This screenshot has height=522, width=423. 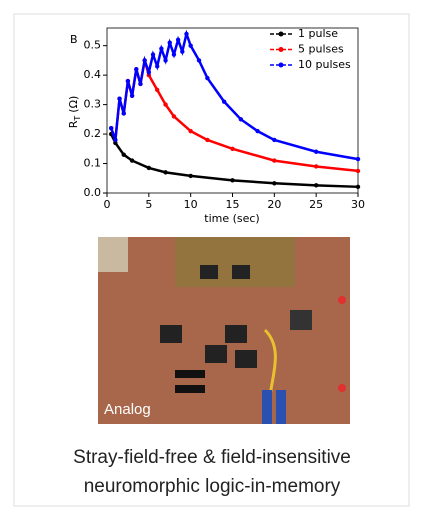 What do you see at coordinates (93, 163) in the screenshot?
I see `y-tick-label: 0.1` at bounding box center [93, 163].